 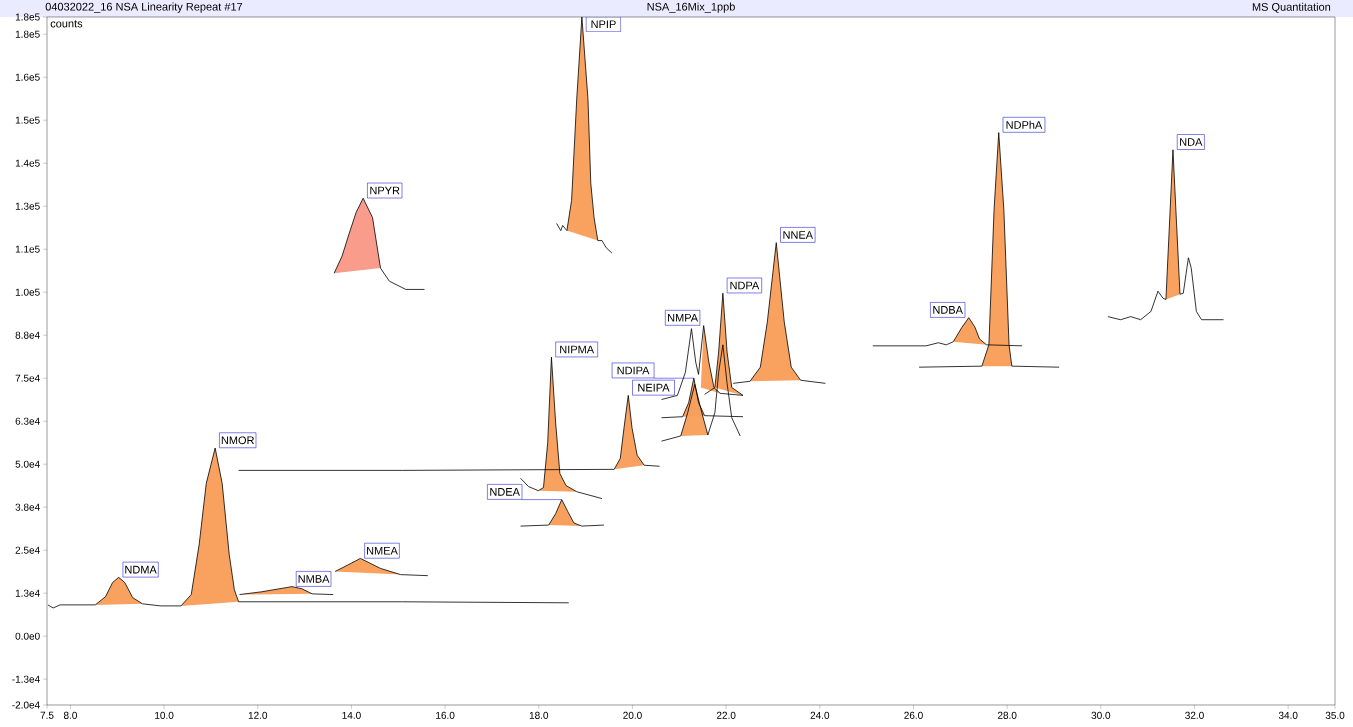 I want to click on annotation: NDMA, so click(x=141, y=569).